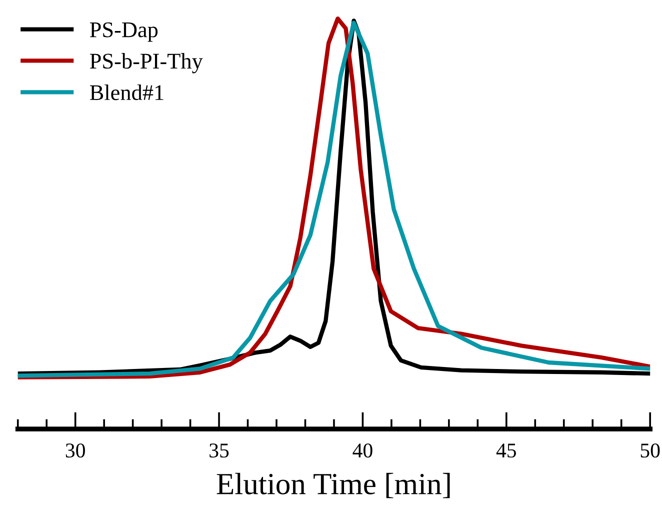 This screenshot has width=662, height=520. I want to click on x-tick-label: 50, so click(650, 450).